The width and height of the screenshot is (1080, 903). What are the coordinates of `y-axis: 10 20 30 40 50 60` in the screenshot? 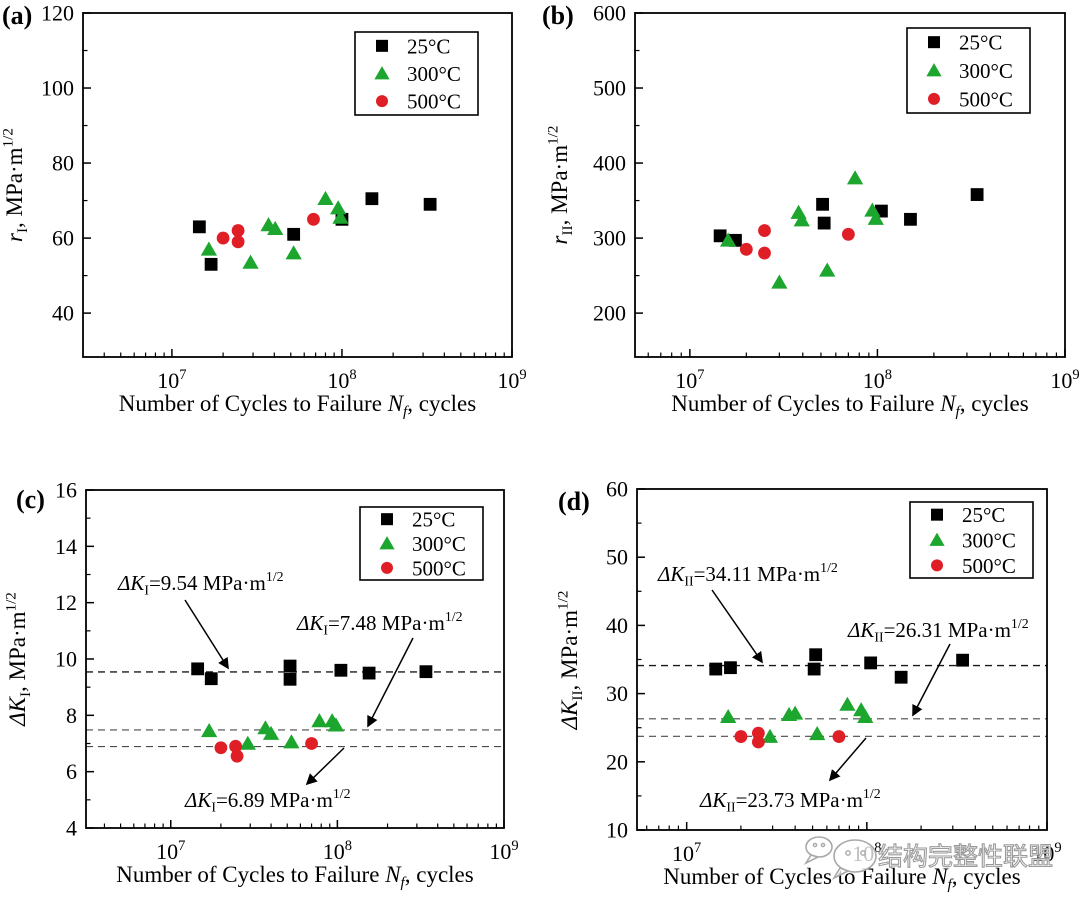 It's located at (625, 660).